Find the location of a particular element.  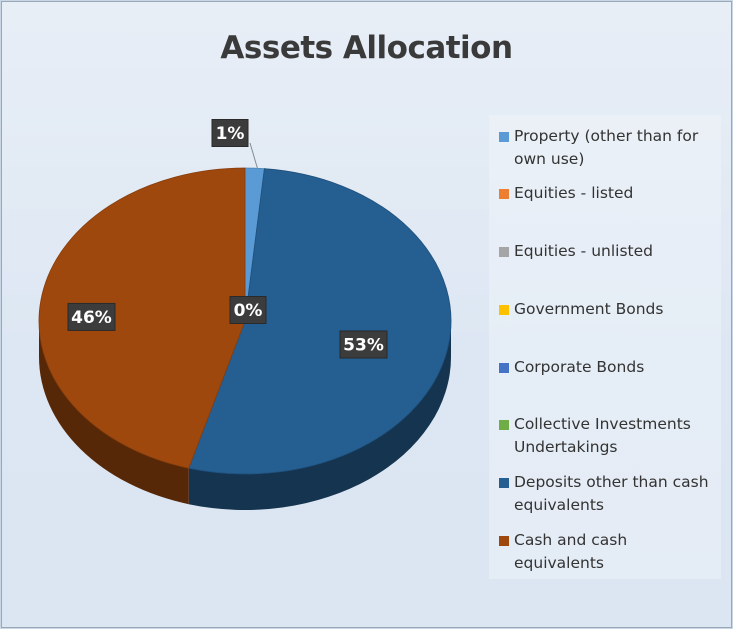

legend-label: Equities - unlisted is located at coordinates (583, 251).